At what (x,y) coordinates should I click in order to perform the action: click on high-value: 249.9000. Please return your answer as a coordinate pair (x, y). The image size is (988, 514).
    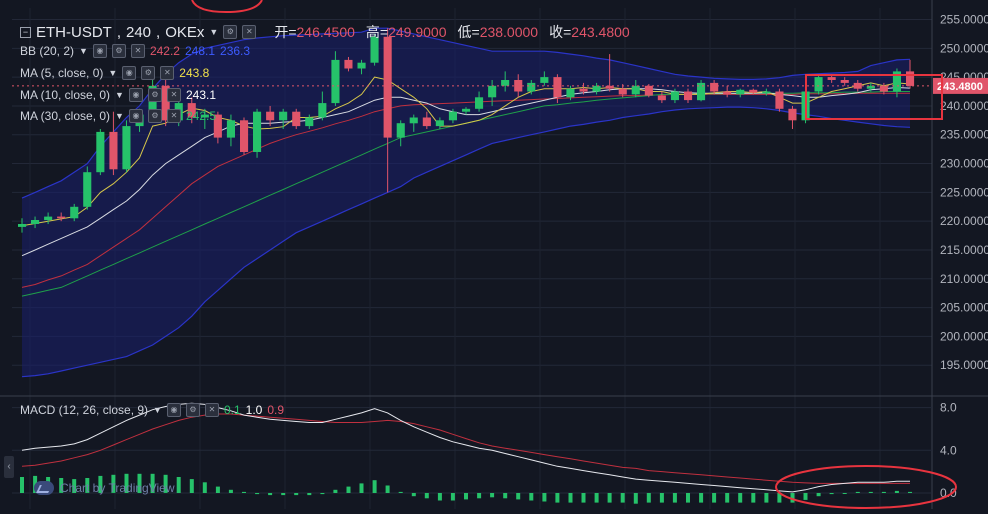
    Looking at the image, I should click on (417, 32).